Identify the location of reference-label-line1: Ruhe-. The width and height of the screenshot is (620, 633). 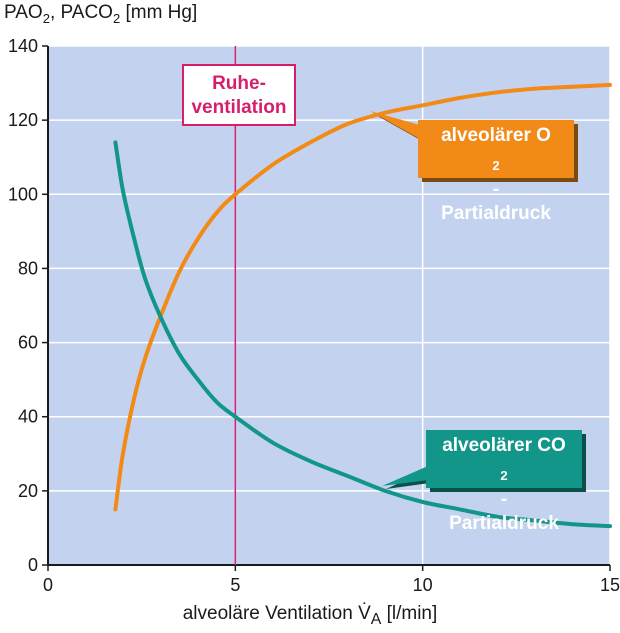
(239, 83).